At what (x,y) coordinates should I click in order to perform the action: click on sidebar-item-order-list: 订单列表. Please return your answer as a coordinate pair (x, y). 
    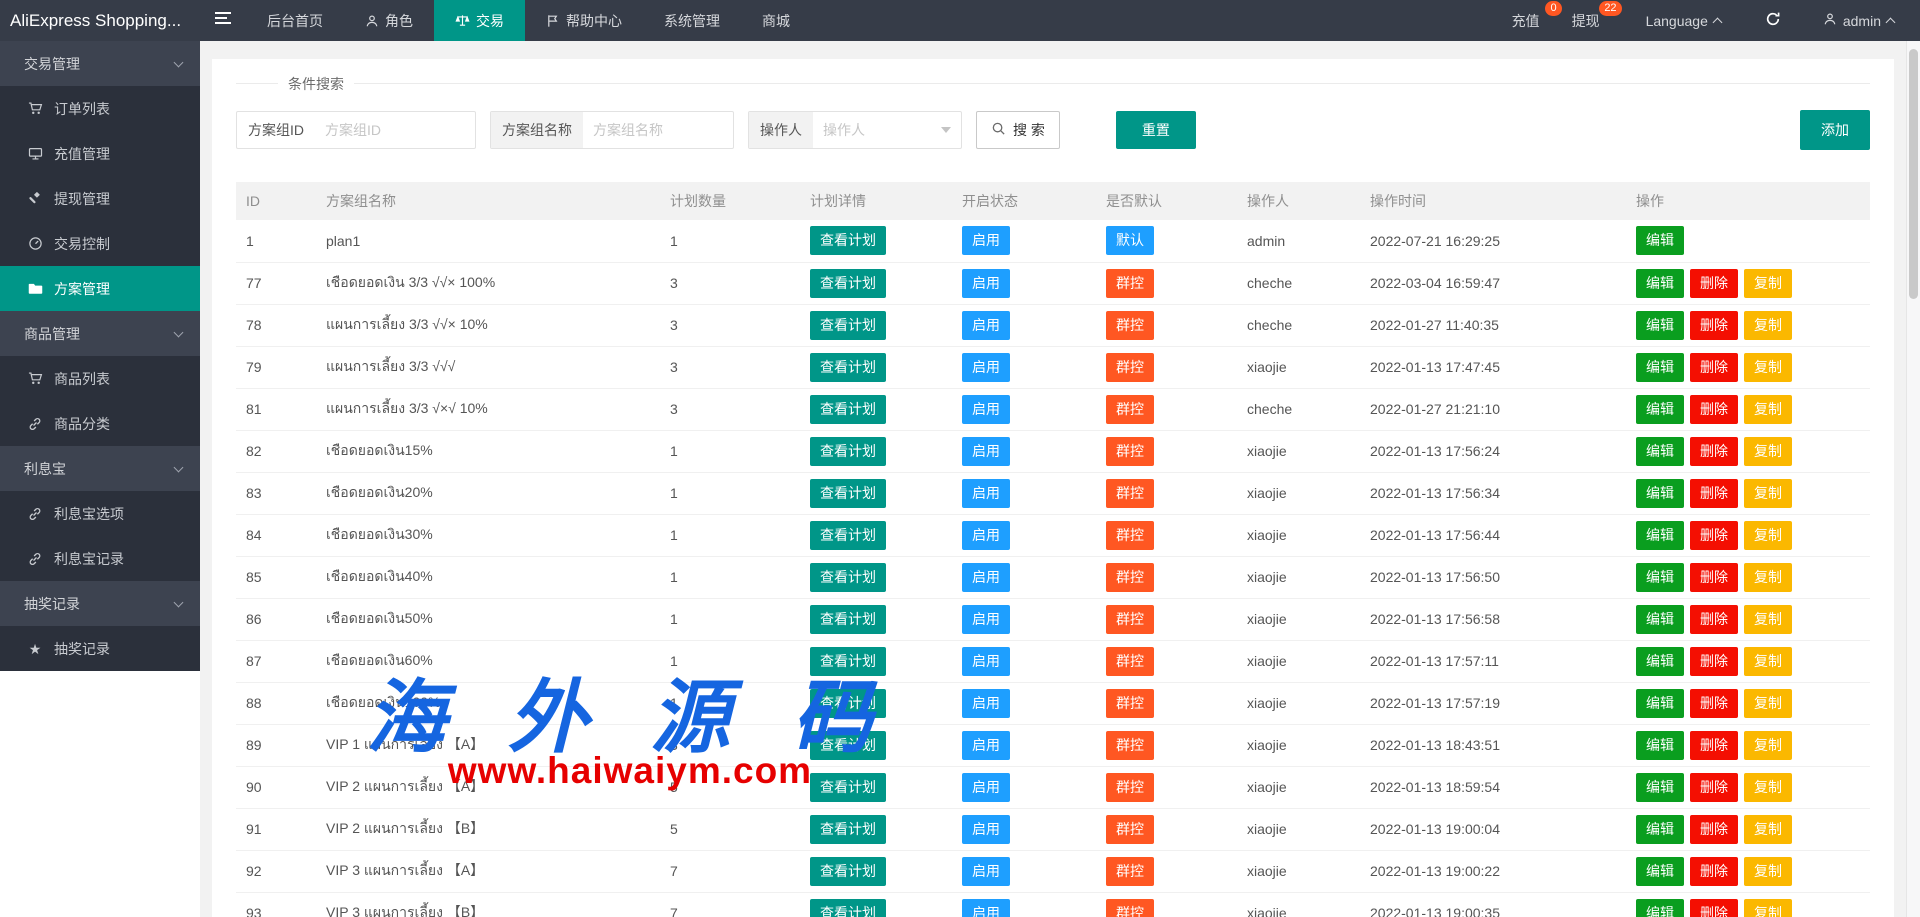
    Looking at the image, I should click on (100, 108).